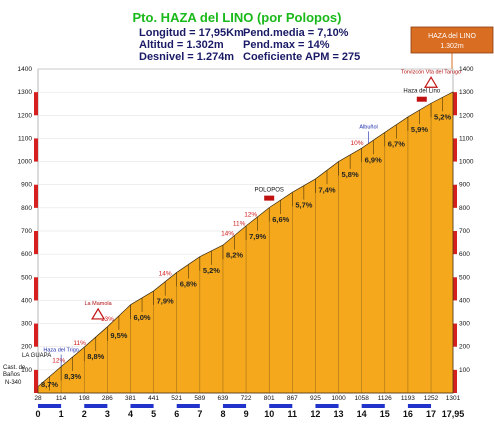  What do you see at coordinates (36, 356) in the screenshot?
I see `poi-label: LA GUAPA` at bounding box center [36, 356].